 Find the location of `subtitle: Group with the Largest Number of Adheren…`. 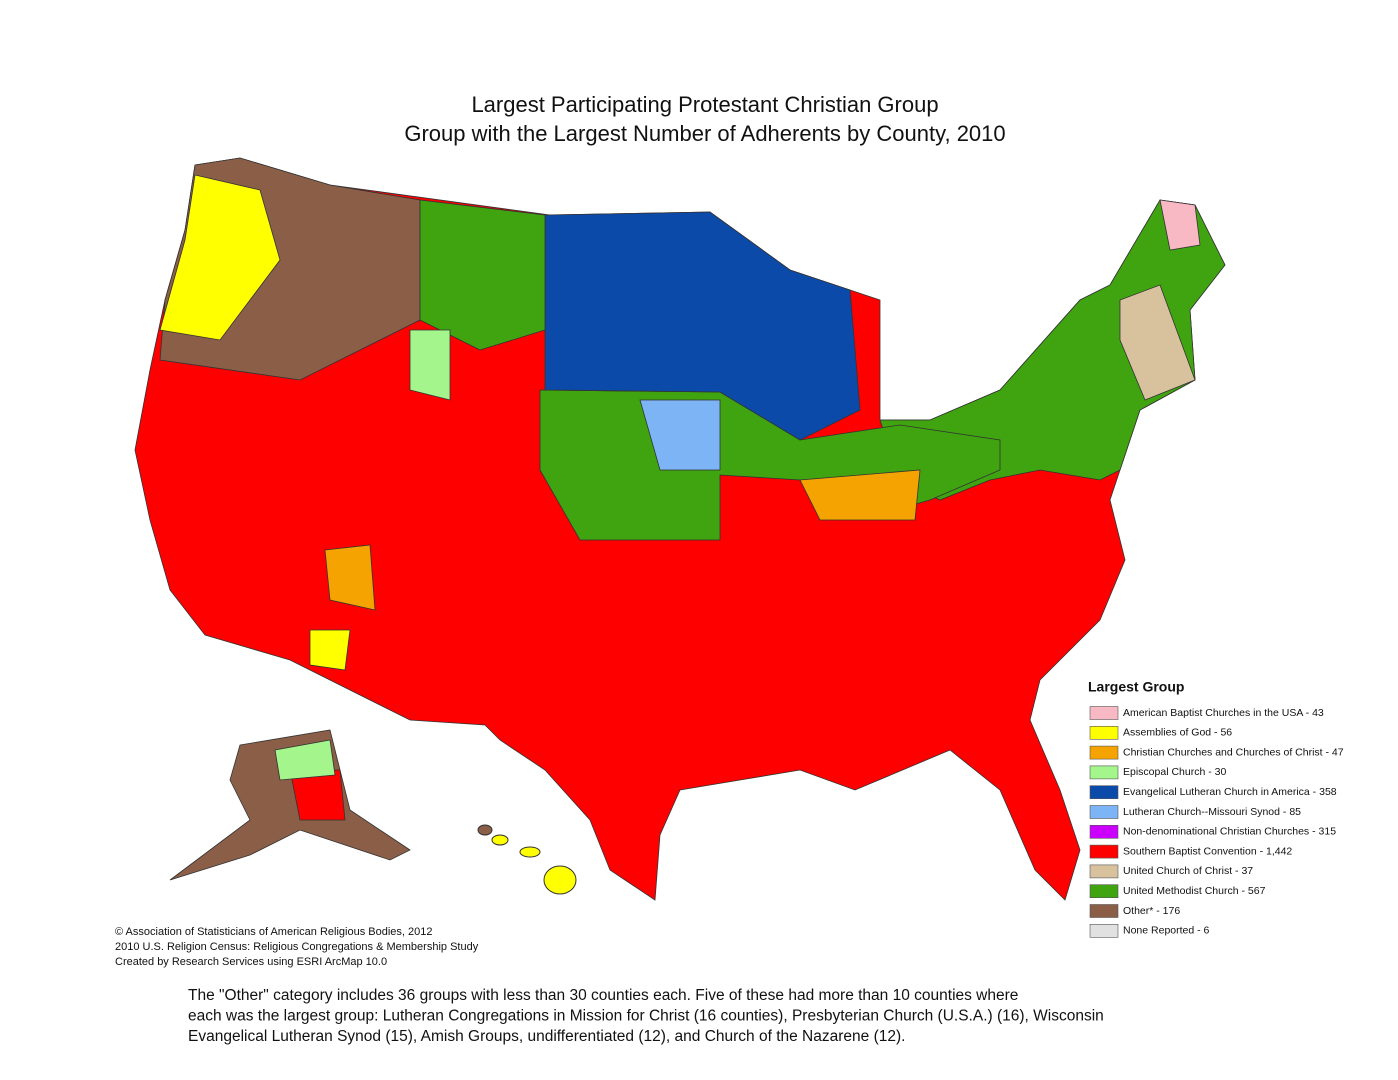

subtitle: Group with the Largest Number of Adheren… is located at coordinates (704, 133).